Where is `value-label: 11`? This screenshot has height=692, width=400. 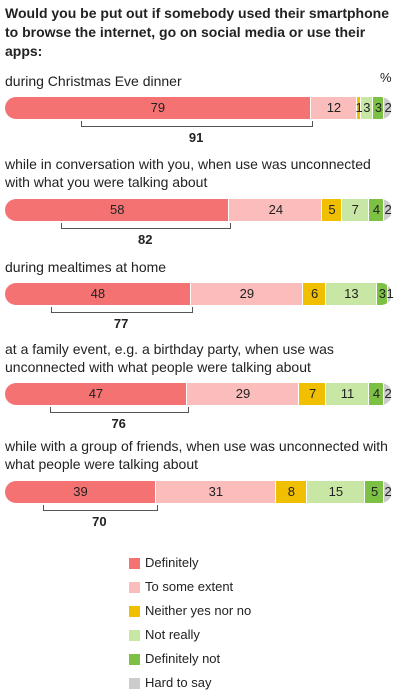 value-label: 11 is located at coordinates (347, 393).